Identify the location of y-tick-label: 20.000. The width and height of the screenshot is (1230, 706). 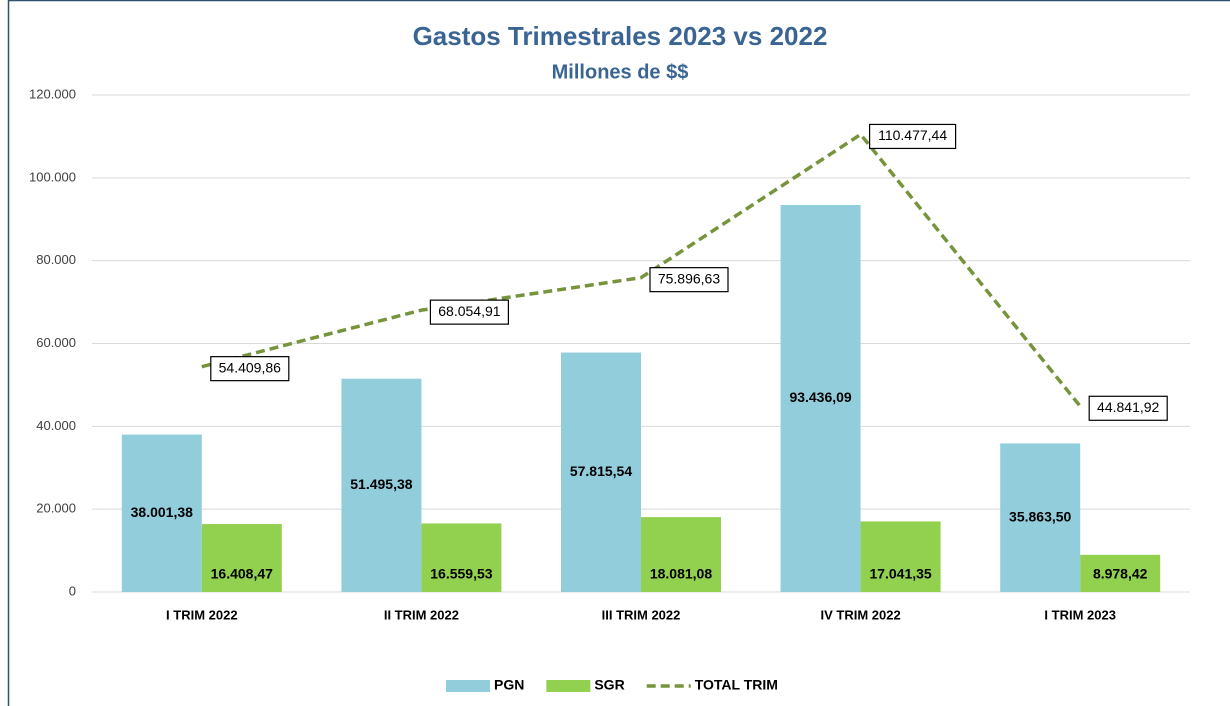
(56, 508).